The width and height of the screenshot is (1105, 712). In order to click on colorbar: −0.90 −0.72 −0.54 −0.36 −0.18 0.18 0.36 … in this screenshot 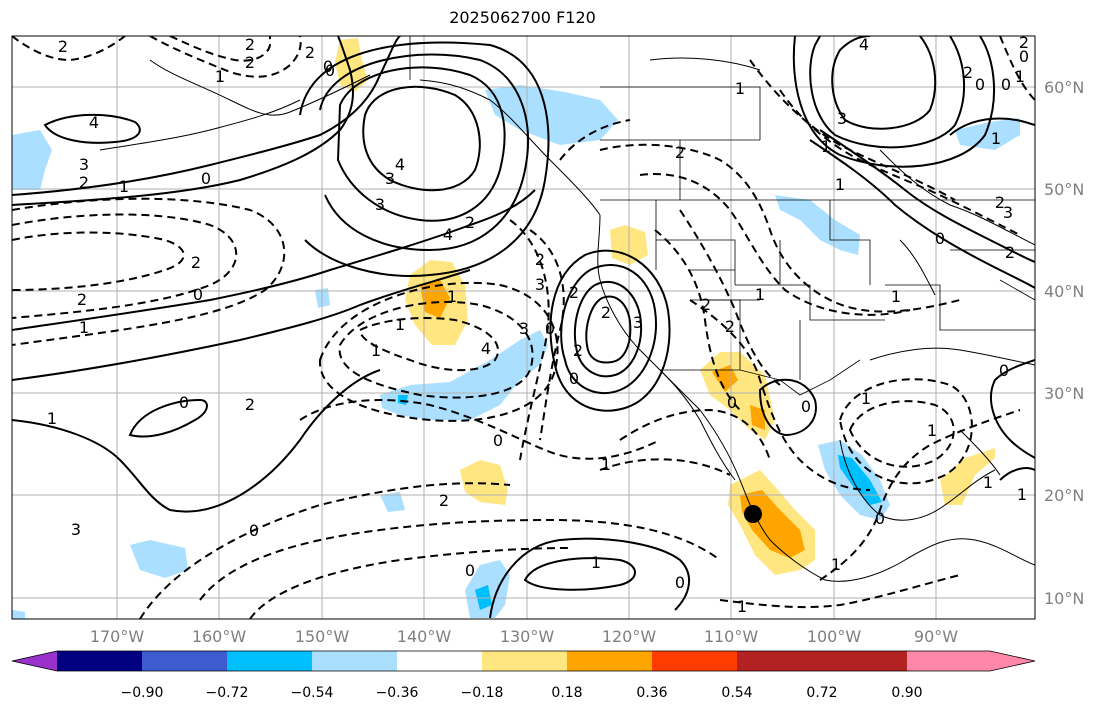, I will do `click(523, 675)`.